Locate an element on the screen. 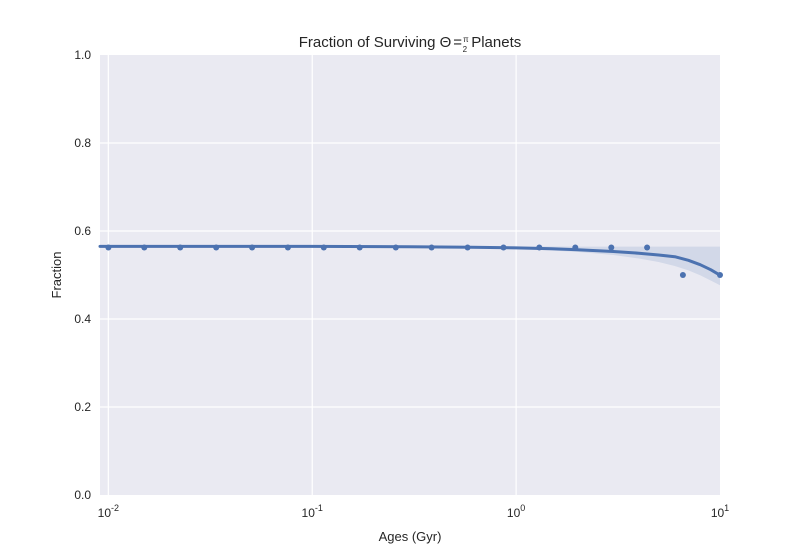 The image size is (800, 550). confidence-band-layer is located at coordinates (410, 265).